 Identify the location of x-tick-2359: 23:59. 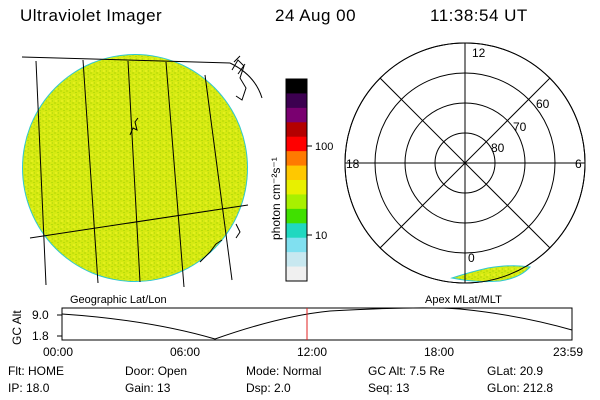
(568, 352).